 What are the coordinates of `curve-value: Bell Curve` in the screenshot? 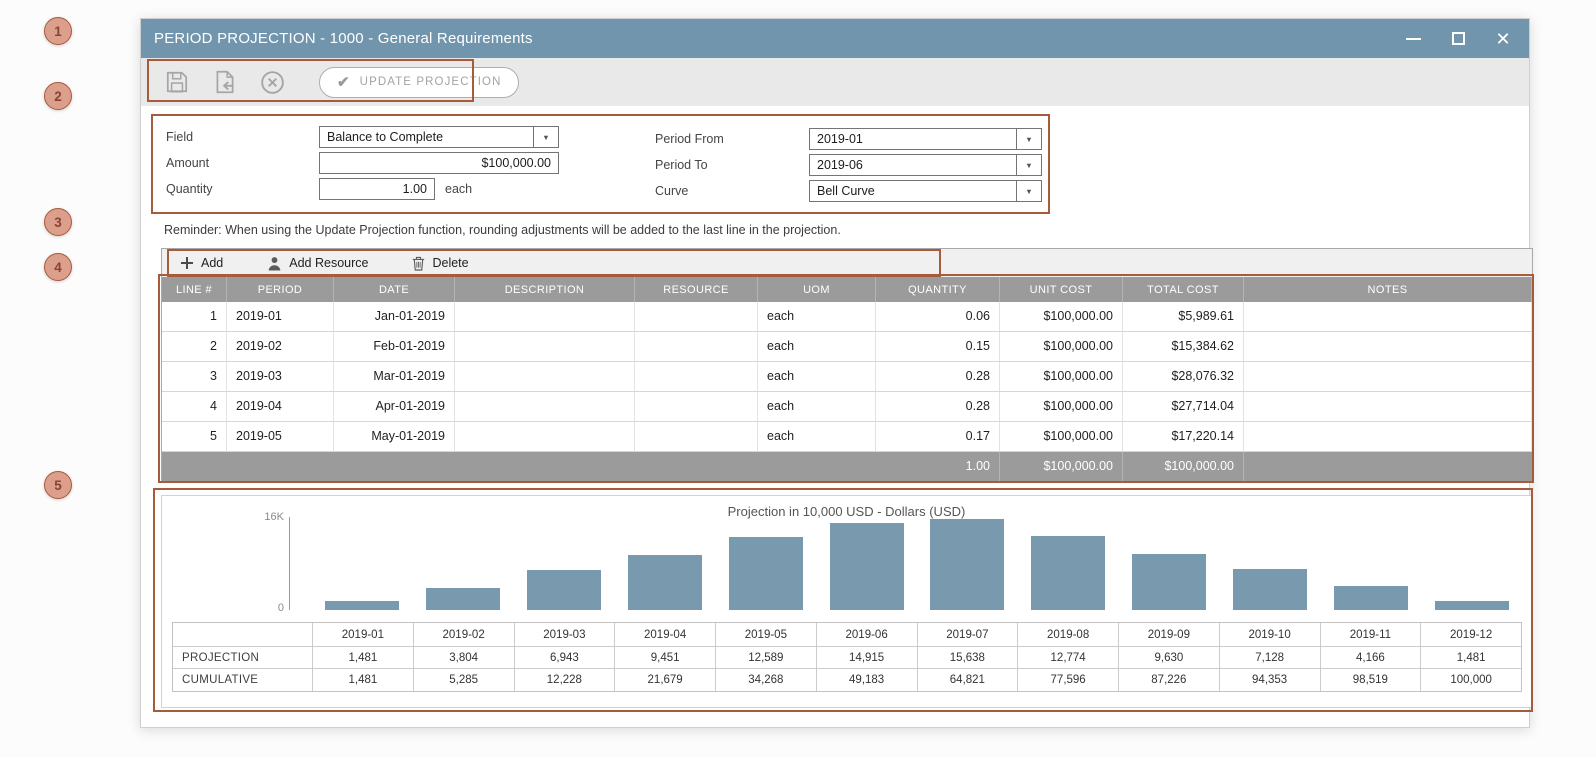 It's located at (846, 191).